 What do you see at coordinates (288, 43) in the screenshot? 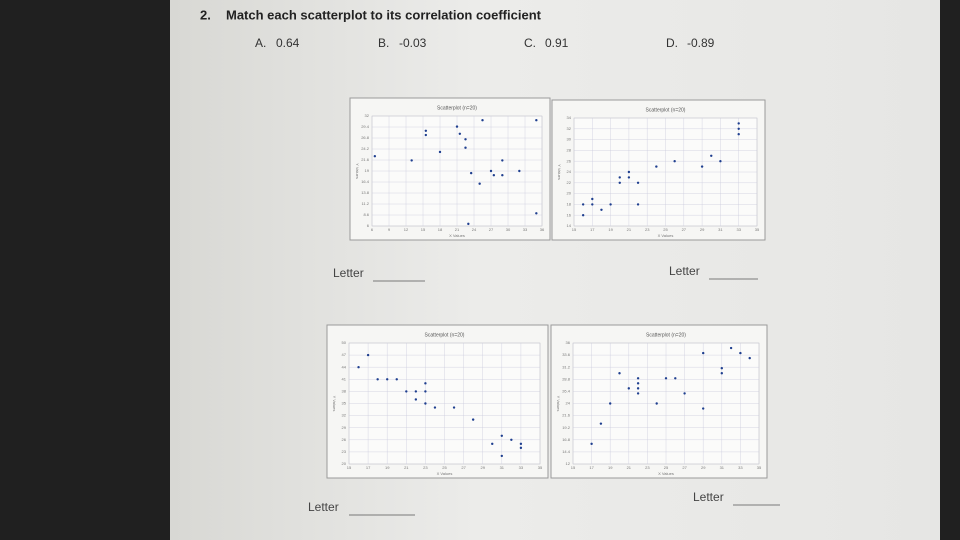
I see `option-value: 0.64` at bounding box center [288, 43].